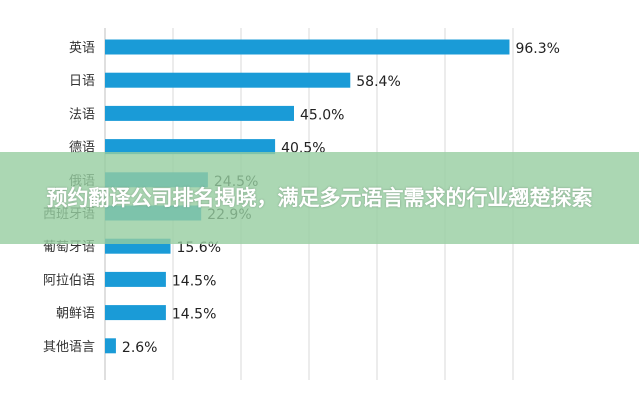  What do you see at coordinates (378, 82) in the screenshot?
I see `data-label: 58.4%` at bounding box center [378, 82].